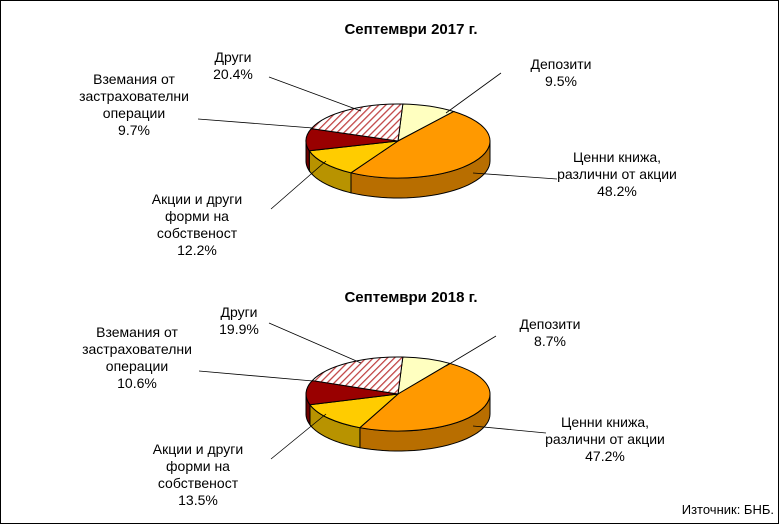 This screenshot has height=524, width=779. I want to click on data-label: Вземания от застрахователни операции 9.7%, so click(134, 105).